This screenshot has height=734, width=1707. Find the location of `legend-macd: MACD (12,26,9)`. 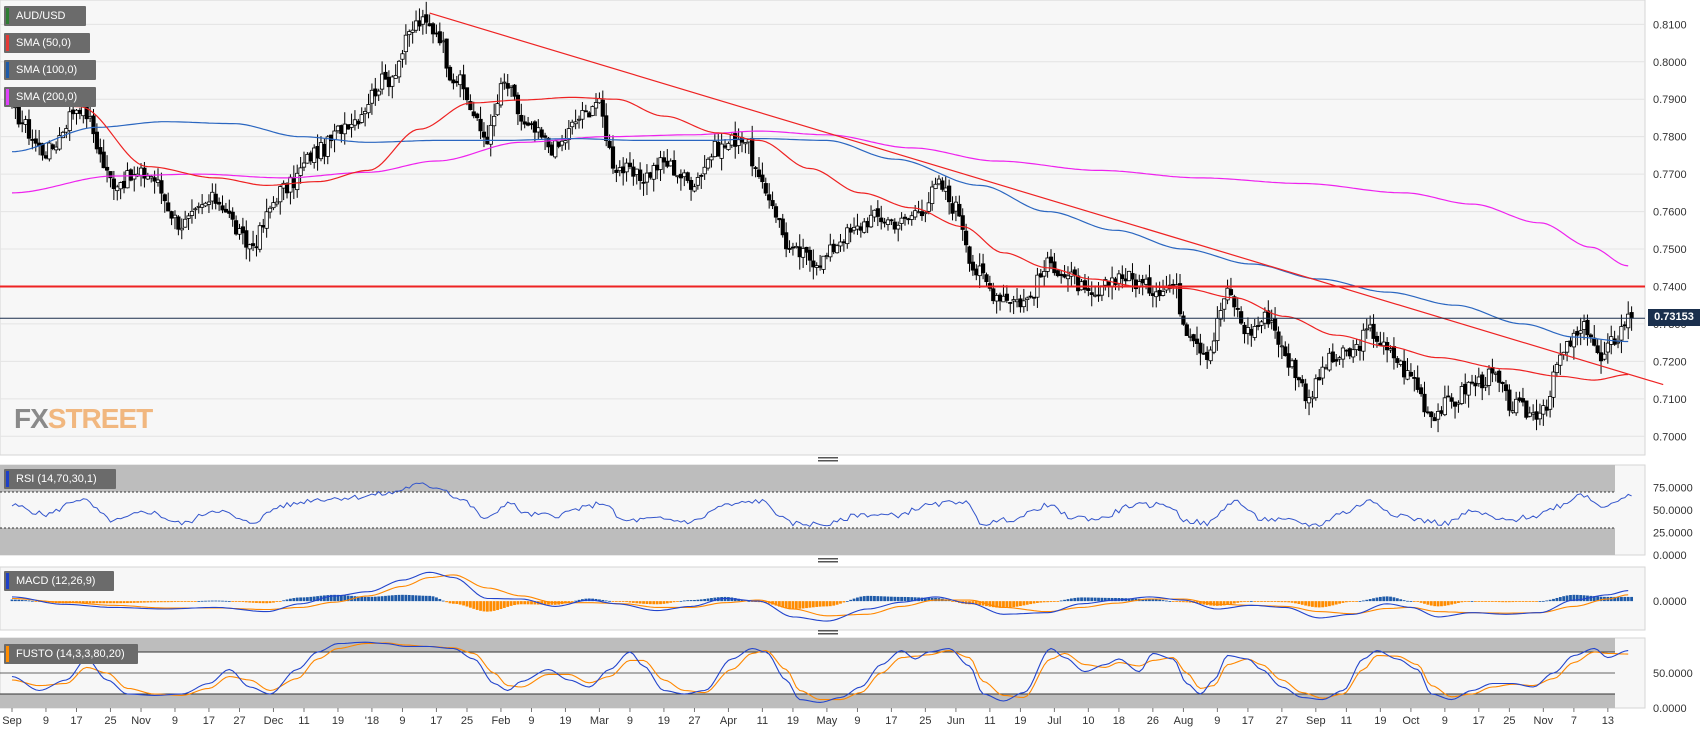

legend-macd: MACD (12,26,9) is located at coordinates (59, 581).